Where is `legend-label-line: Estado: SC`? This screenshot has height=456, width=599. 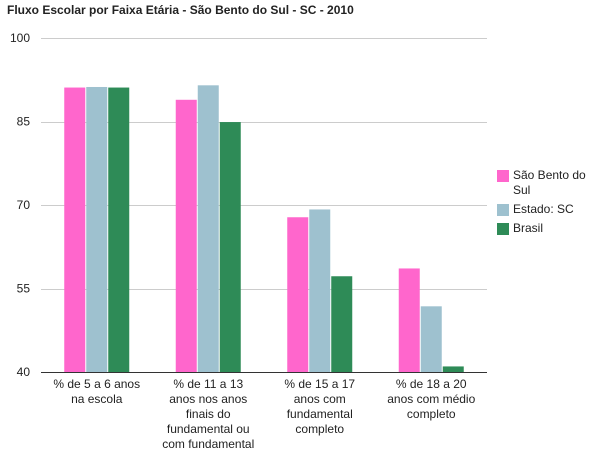 legend-label-line: Estado: SC is located at coordinates (543, 209).